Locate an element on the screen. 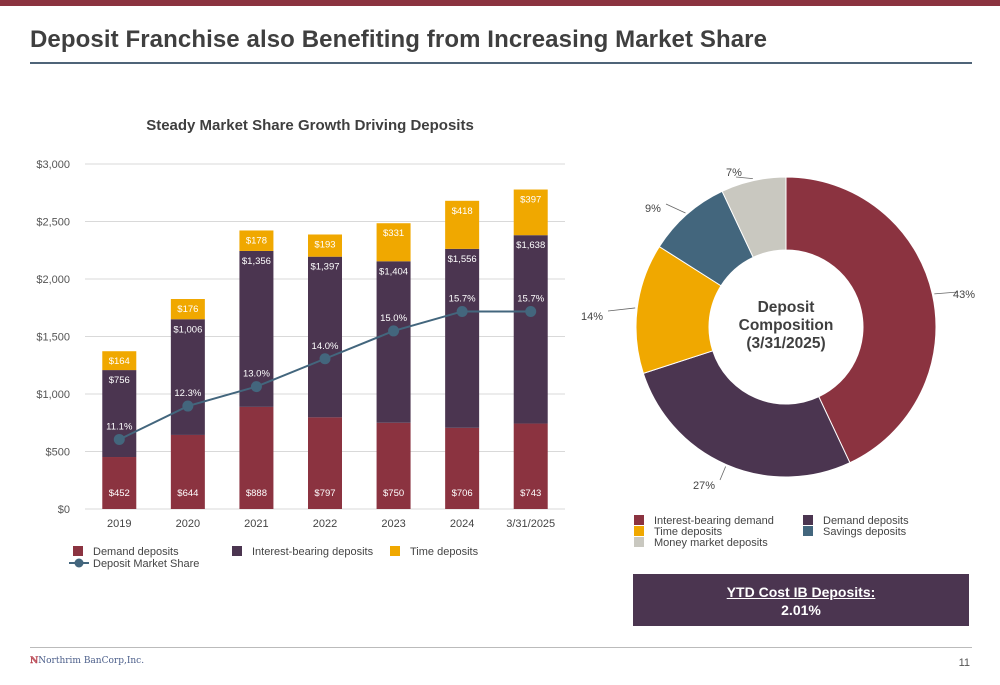  bar-value-label: $888 is located at coordinates (256, 493).